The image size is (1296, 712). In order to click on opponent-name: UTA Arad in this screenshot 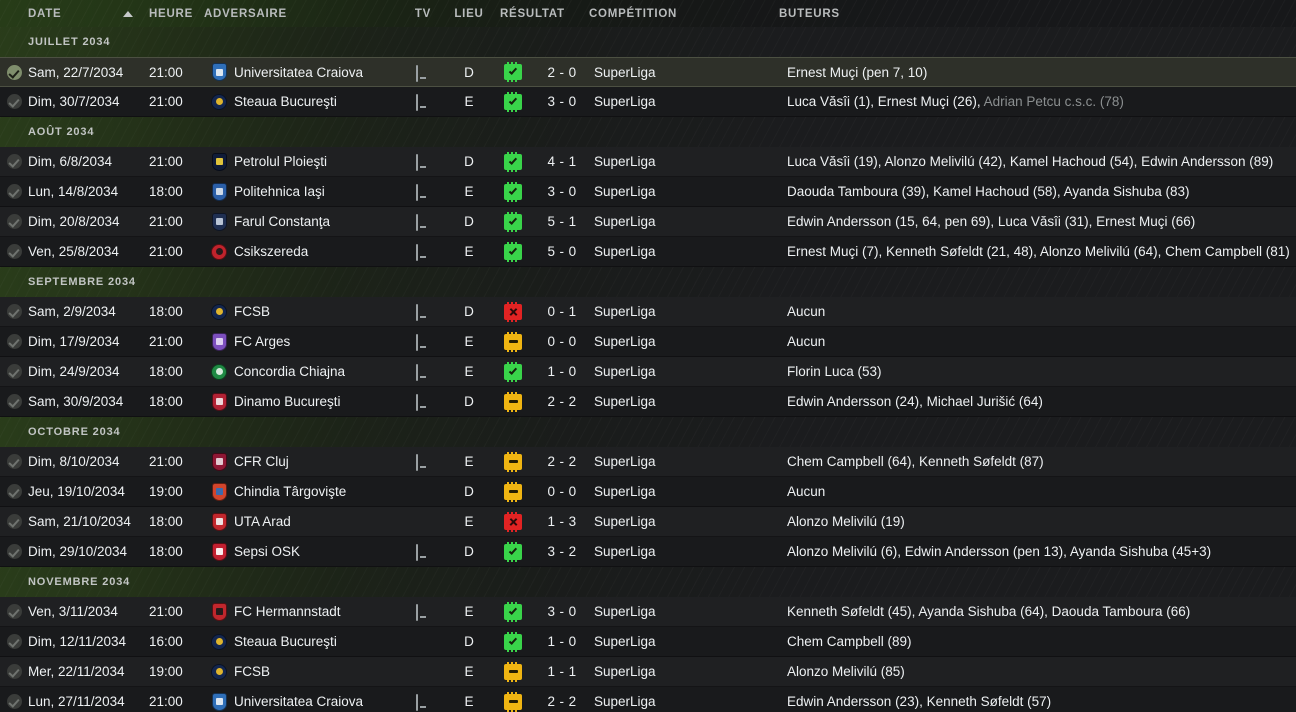, I will do `click(262, 521)`.